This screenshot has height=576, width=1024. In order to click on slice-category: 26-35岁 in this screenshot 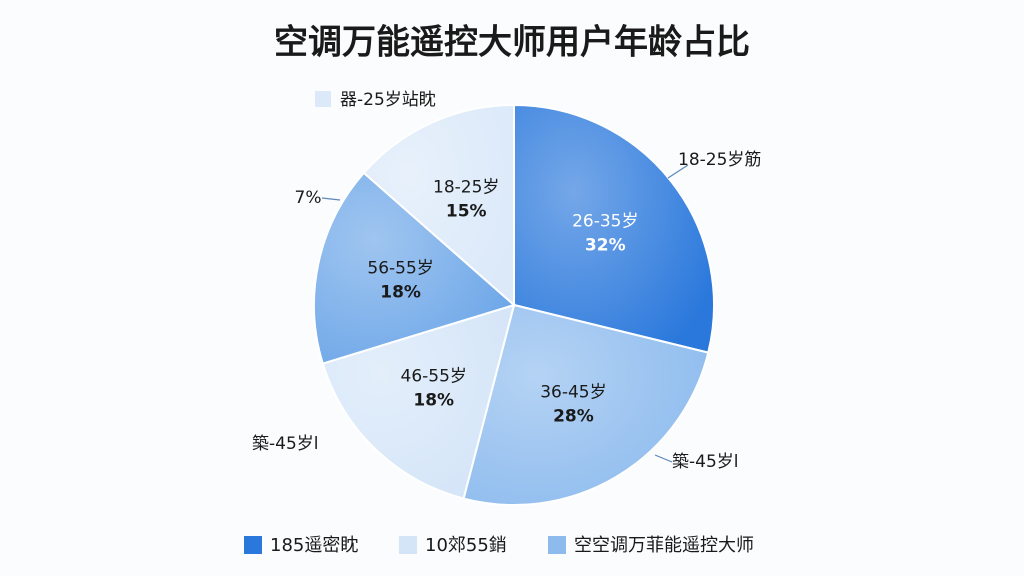, I will do `click(605, 221)`.